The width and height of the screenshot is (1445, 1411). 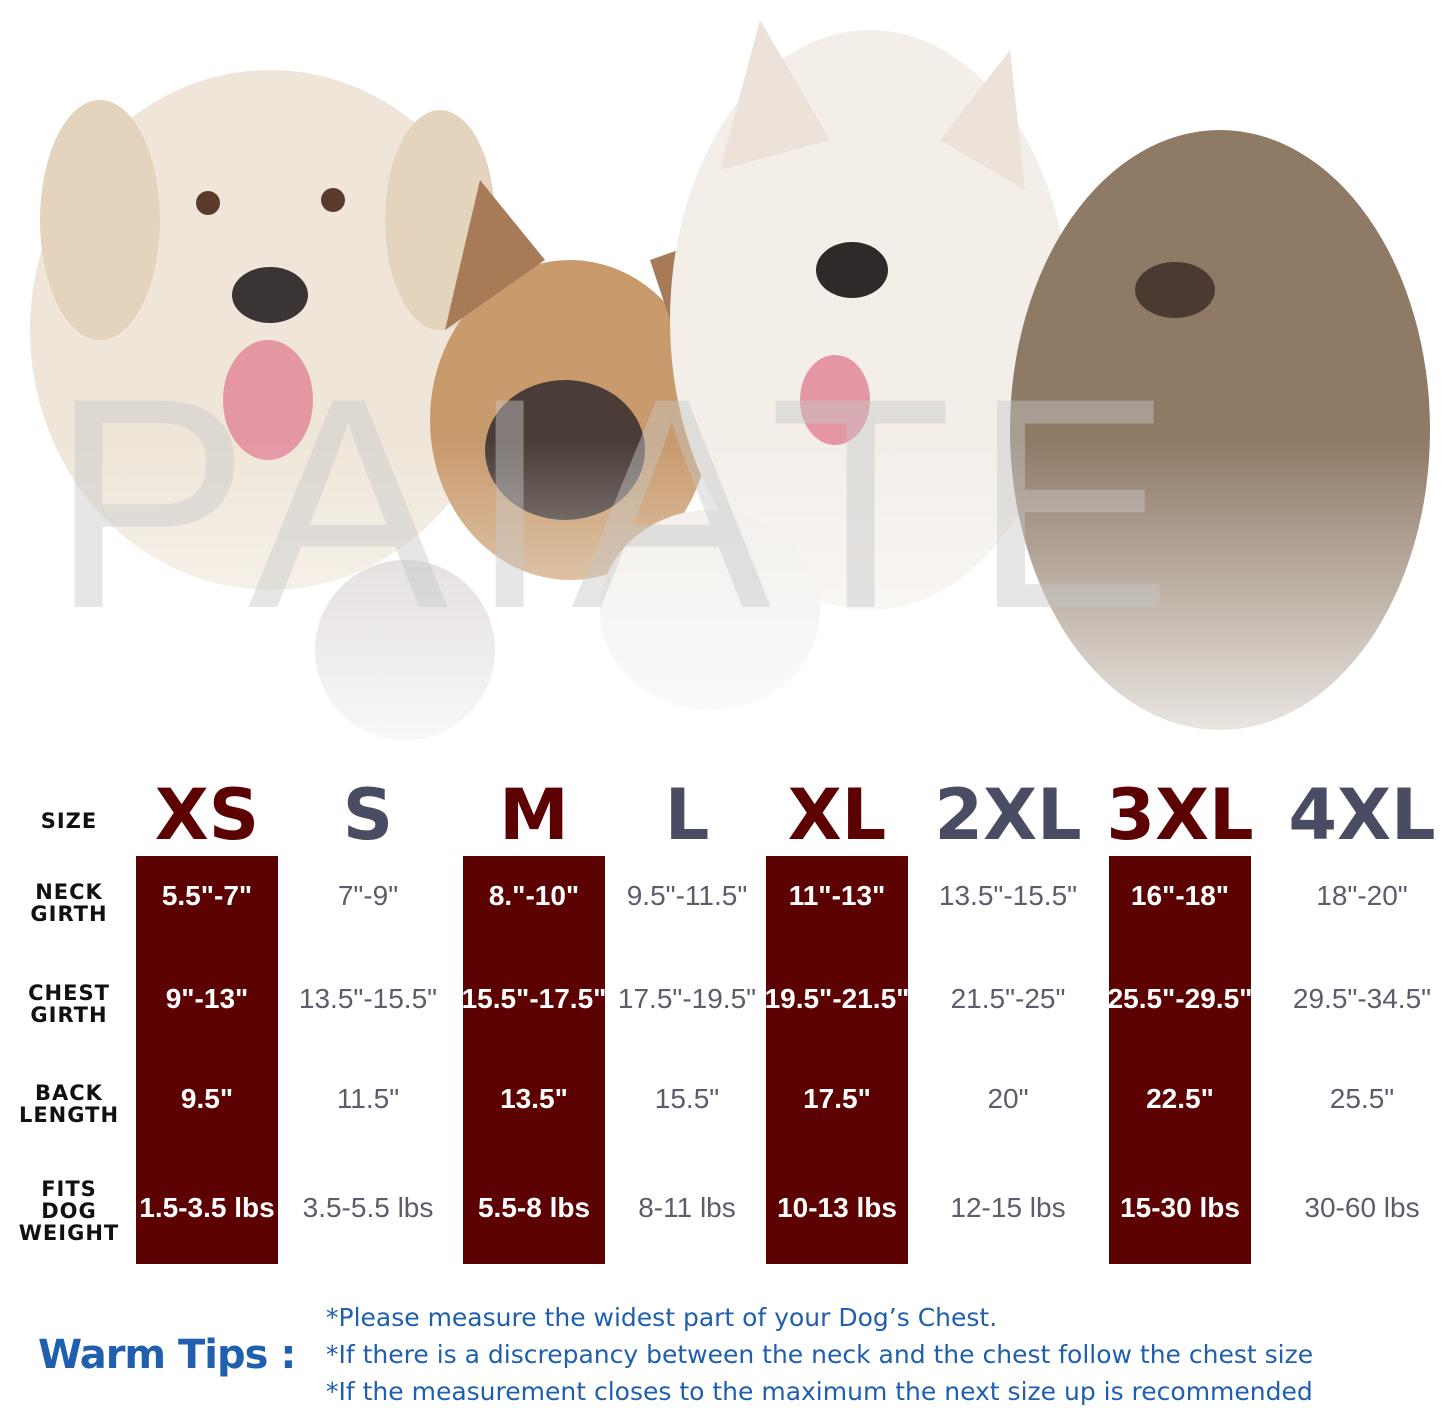 What do you see at coordinates (837, 1098) in the screenshot?
I see `cell-back: 17.5"` at bounding box center [837, 1098].